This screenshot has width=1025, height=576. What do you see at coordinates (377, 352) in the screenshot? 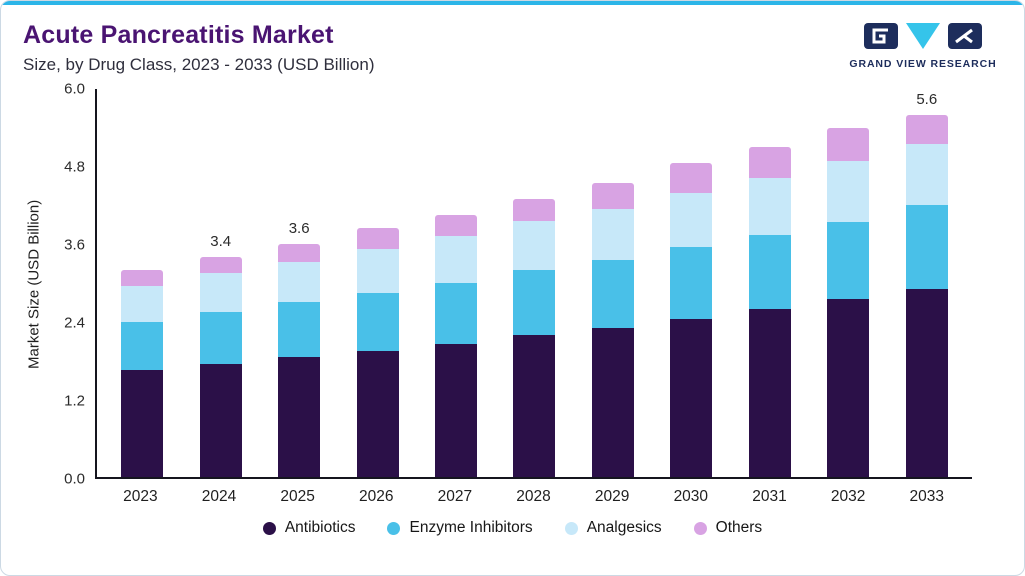
I see `stacked-bar-2026` at bounding box center [377, 352].